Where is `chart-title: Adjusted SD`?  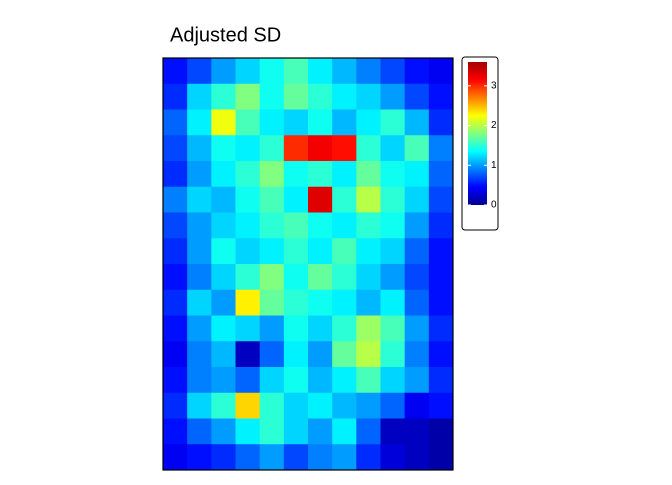
chart-title: Adjusted SD is located at coordinates (225, 35).